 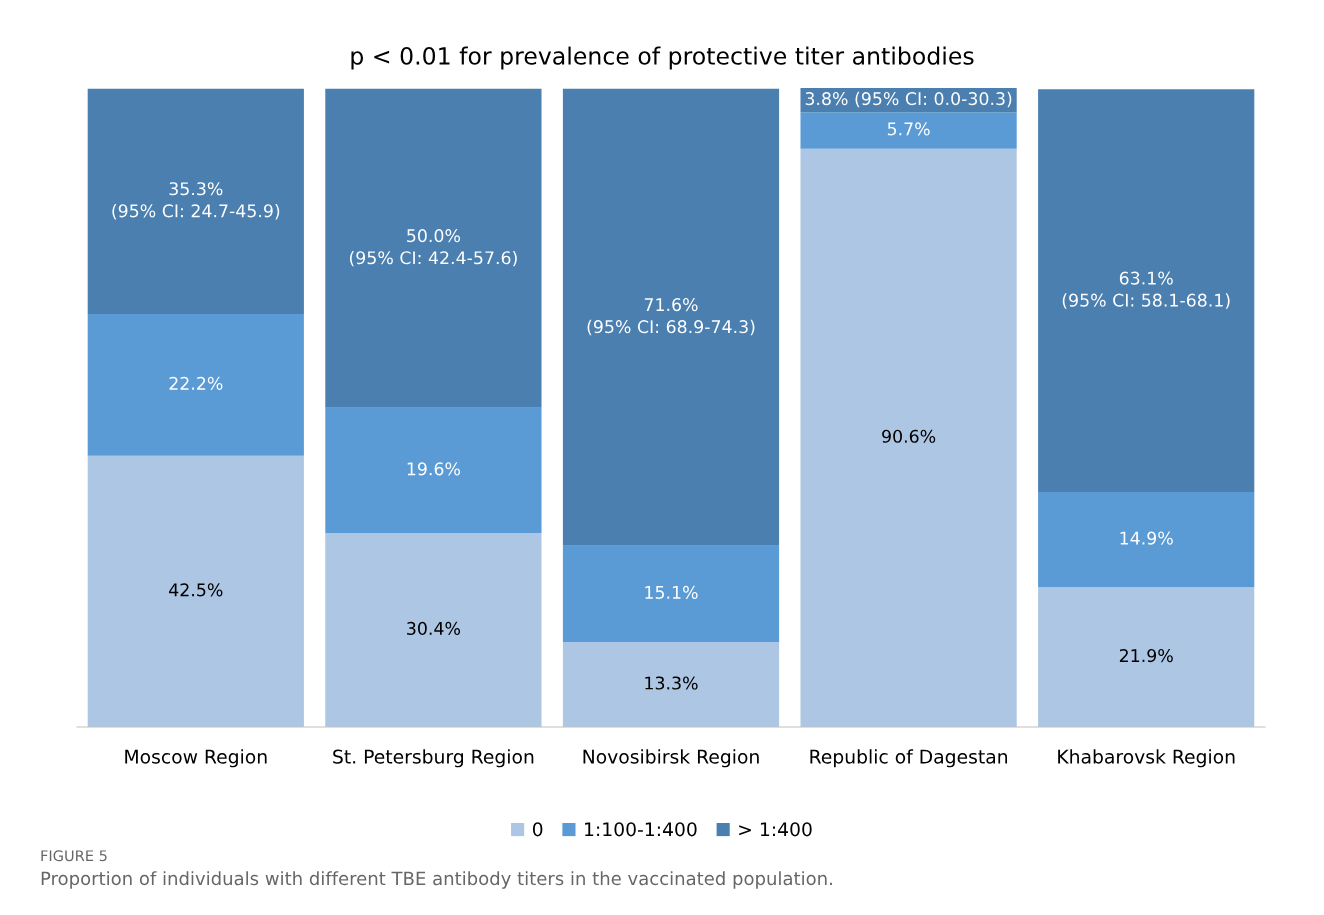 I want to click on data-label: 5.7%, so click(x=908, y=129).